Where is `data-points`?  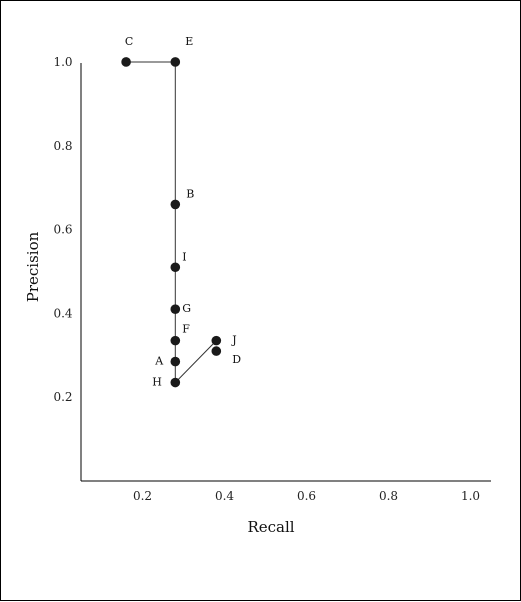 data-points is located at coordinates (171, 222).